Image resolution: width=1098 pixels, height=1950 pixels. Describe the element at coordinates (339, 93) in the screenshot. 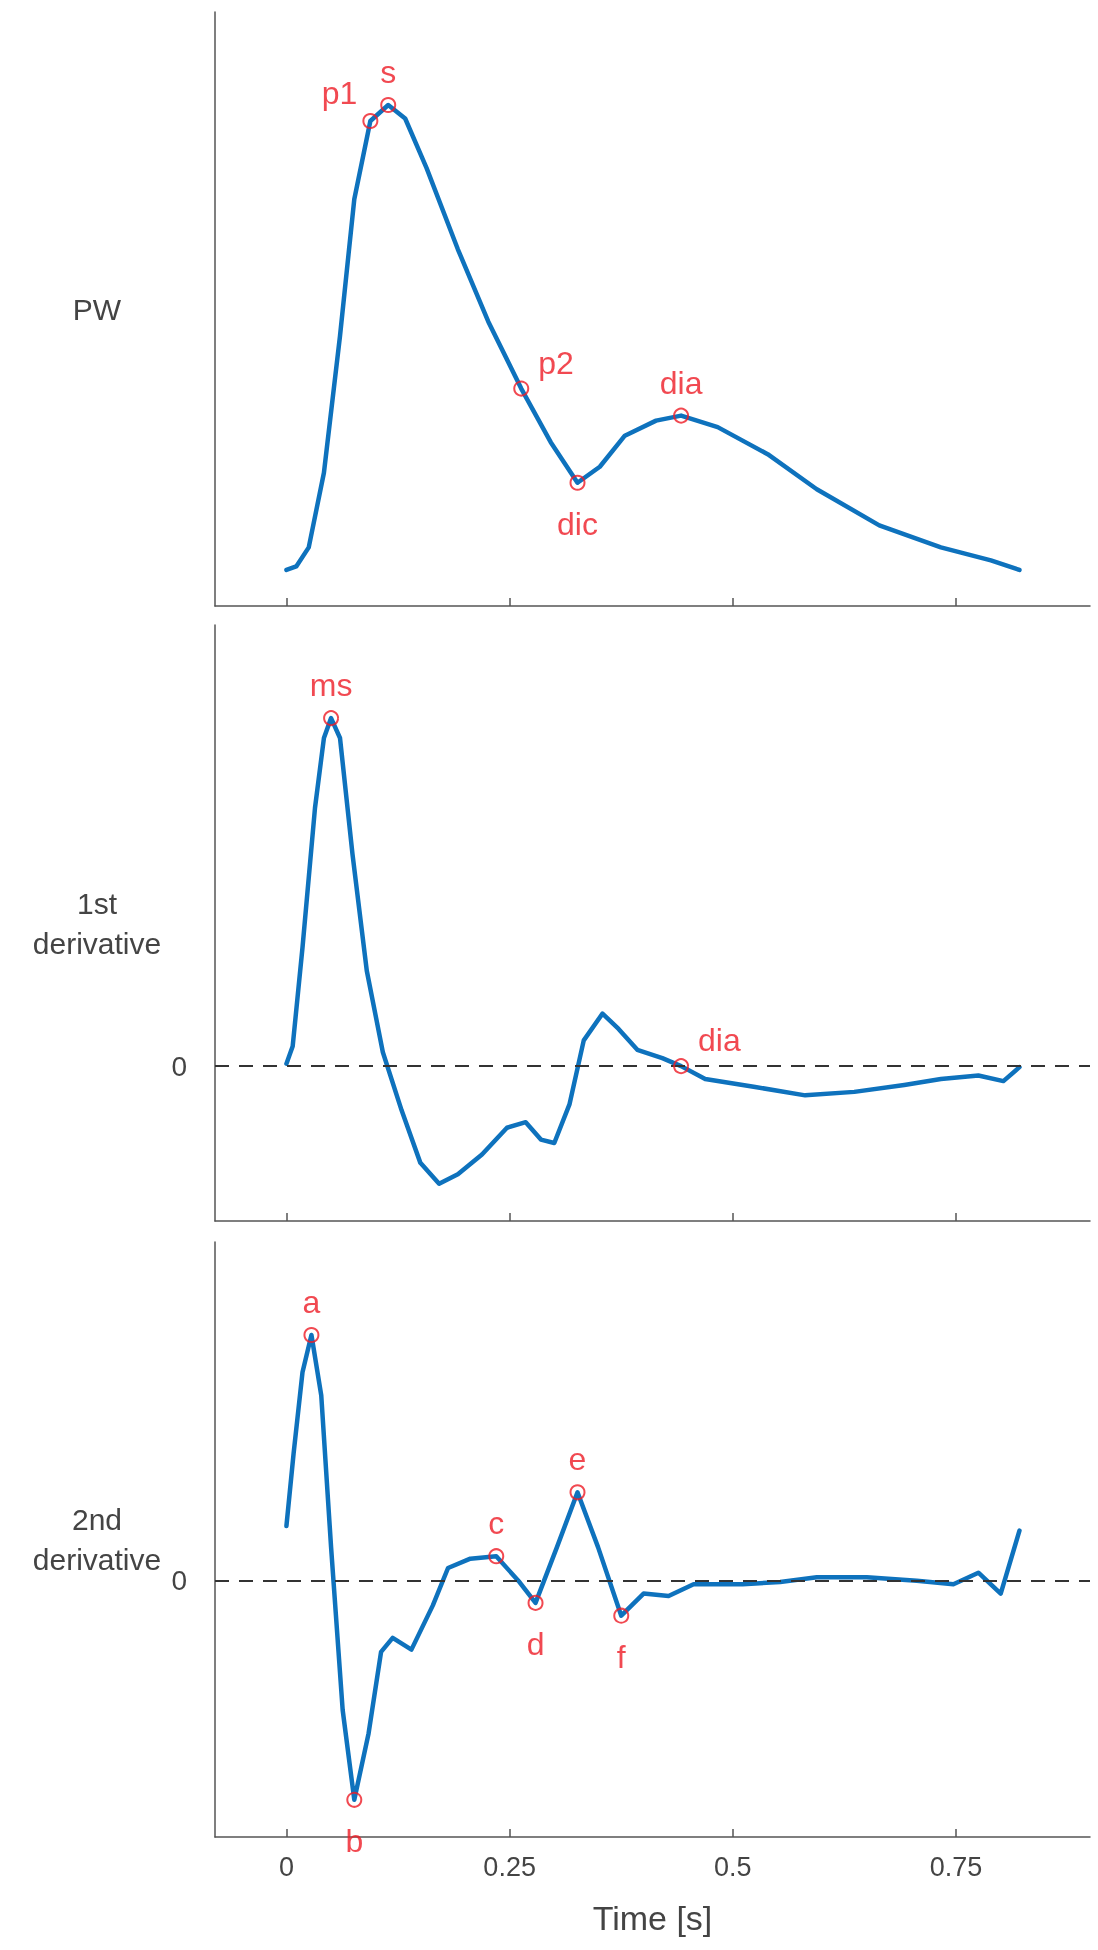

I see `annotation: p1` at that location.